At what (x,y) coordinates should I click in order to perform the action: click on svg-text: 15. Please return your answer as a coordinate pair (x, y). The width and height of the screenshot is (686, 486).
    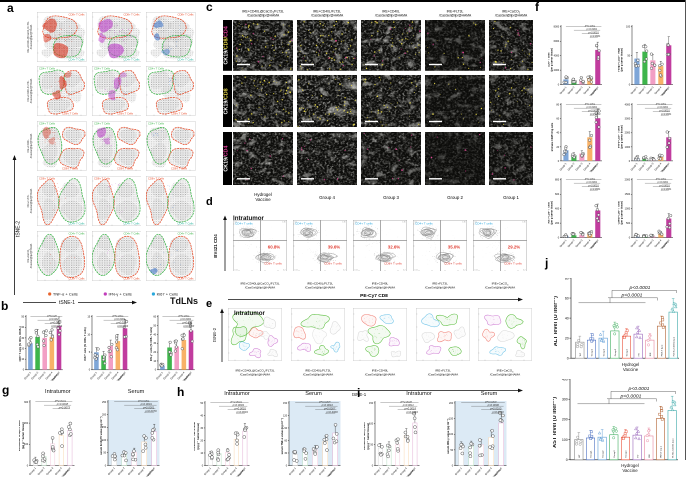
    Looking at the image, I should click on (88, 317).